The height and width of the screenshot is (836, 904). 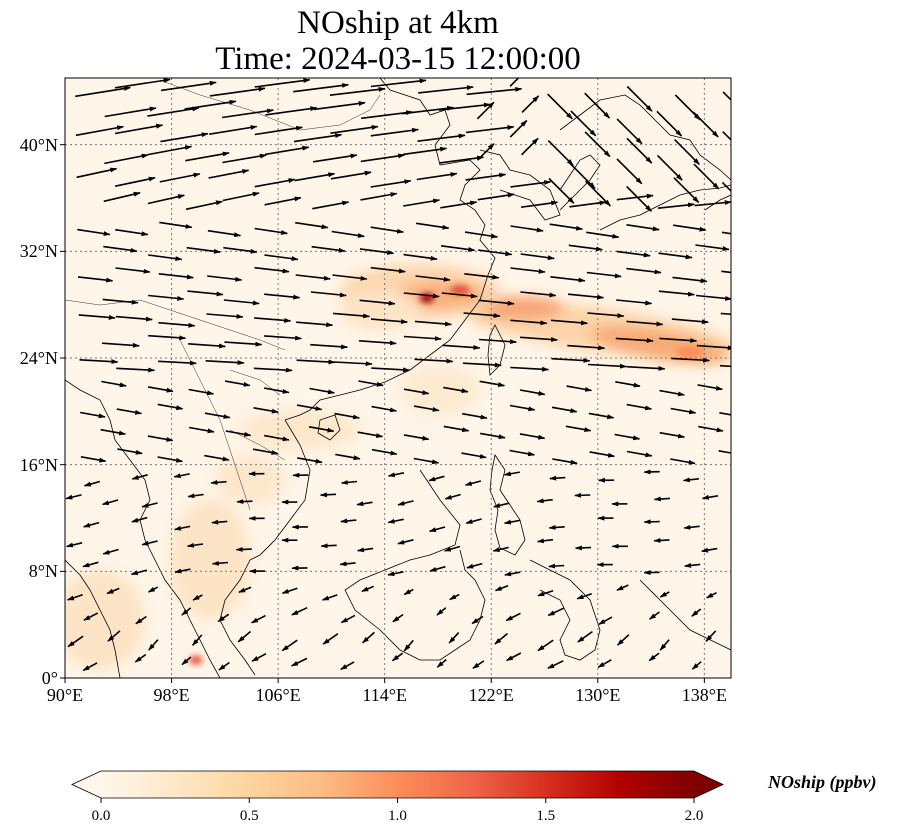 I want to click on colorbar-max-extend, so click(x=708, y=784).